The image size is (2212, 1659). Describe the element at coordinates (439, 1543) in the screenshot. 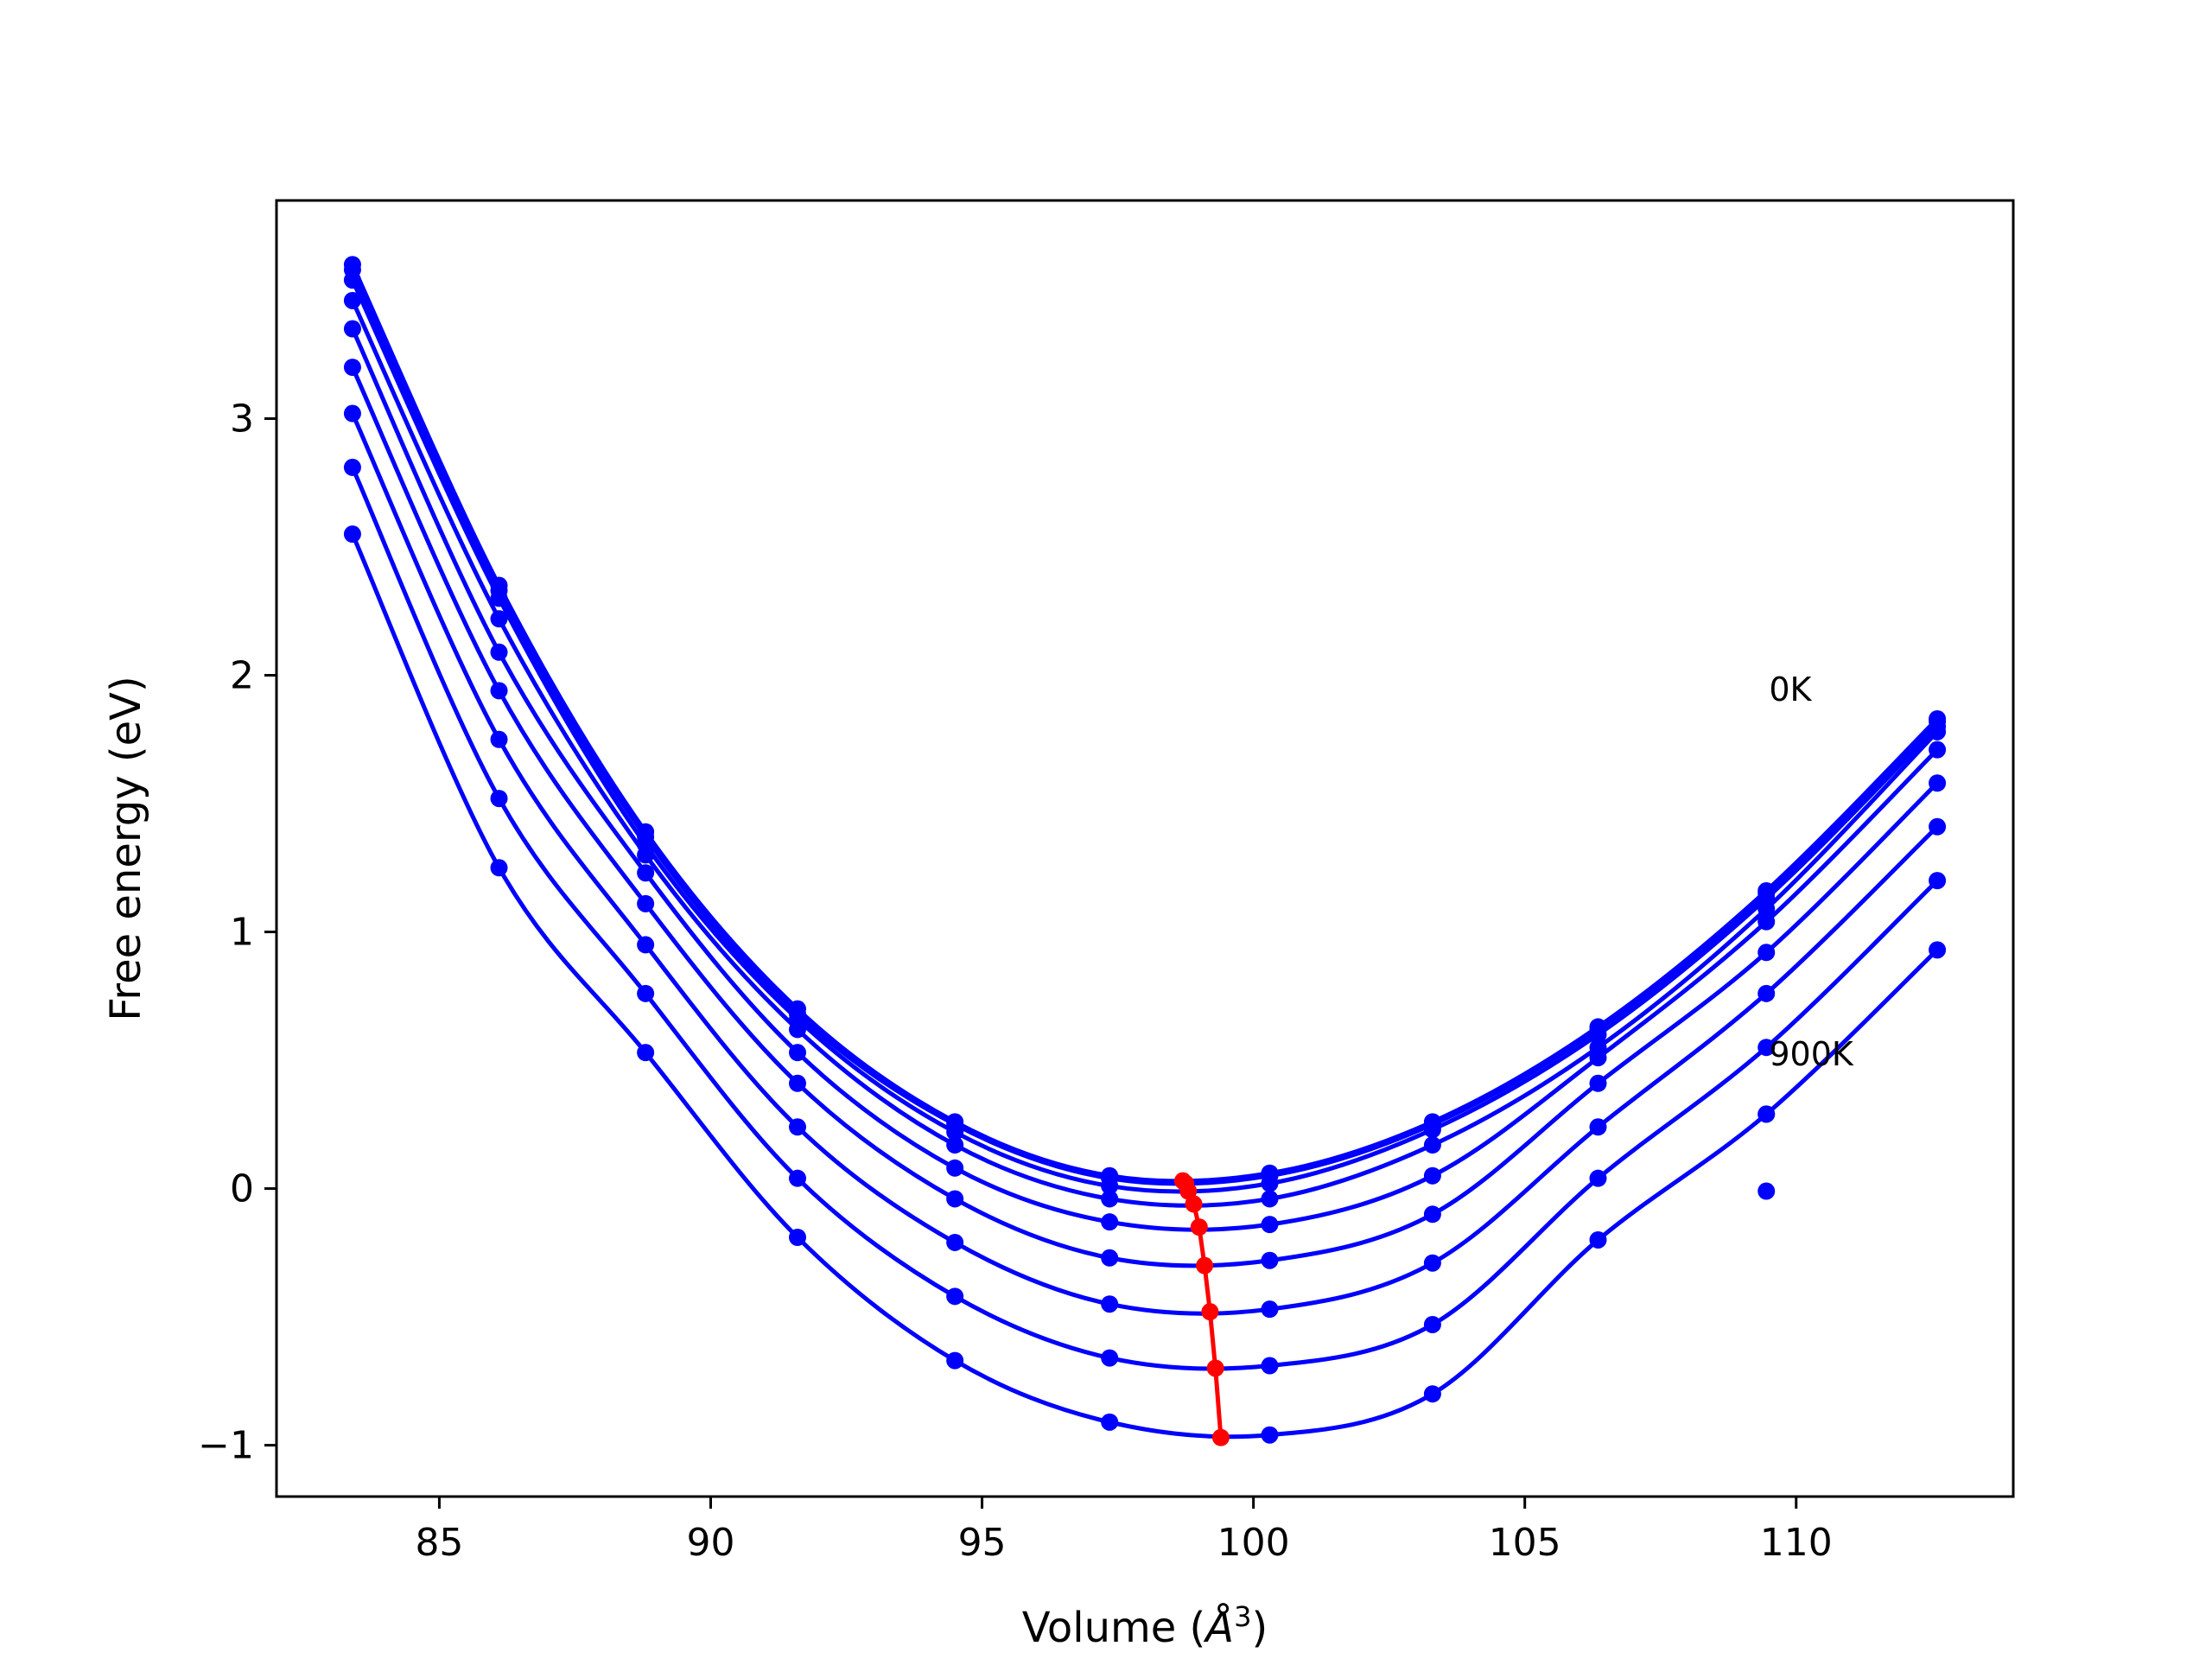

I see `x-tick-label-0: 85` at that location.